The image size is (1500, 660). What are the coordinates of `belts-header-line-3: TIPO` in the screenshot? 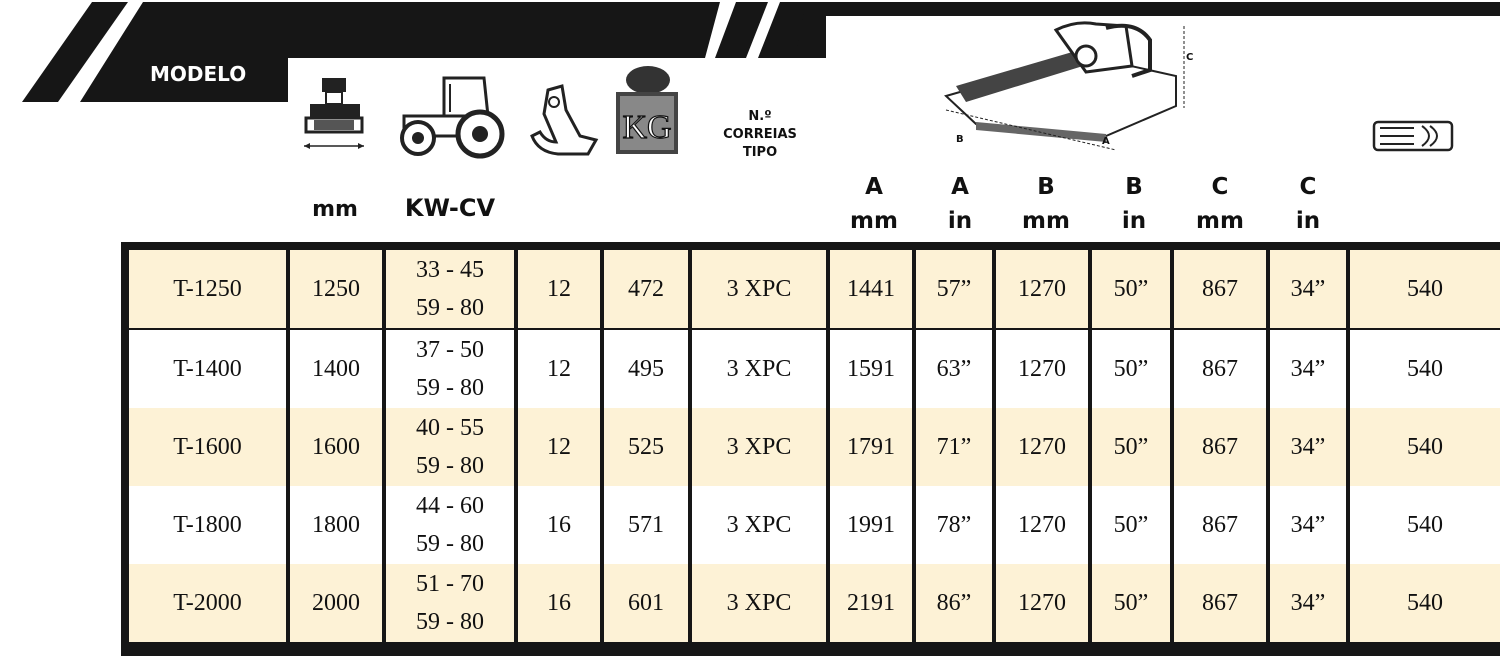 It's located at (760, 152).